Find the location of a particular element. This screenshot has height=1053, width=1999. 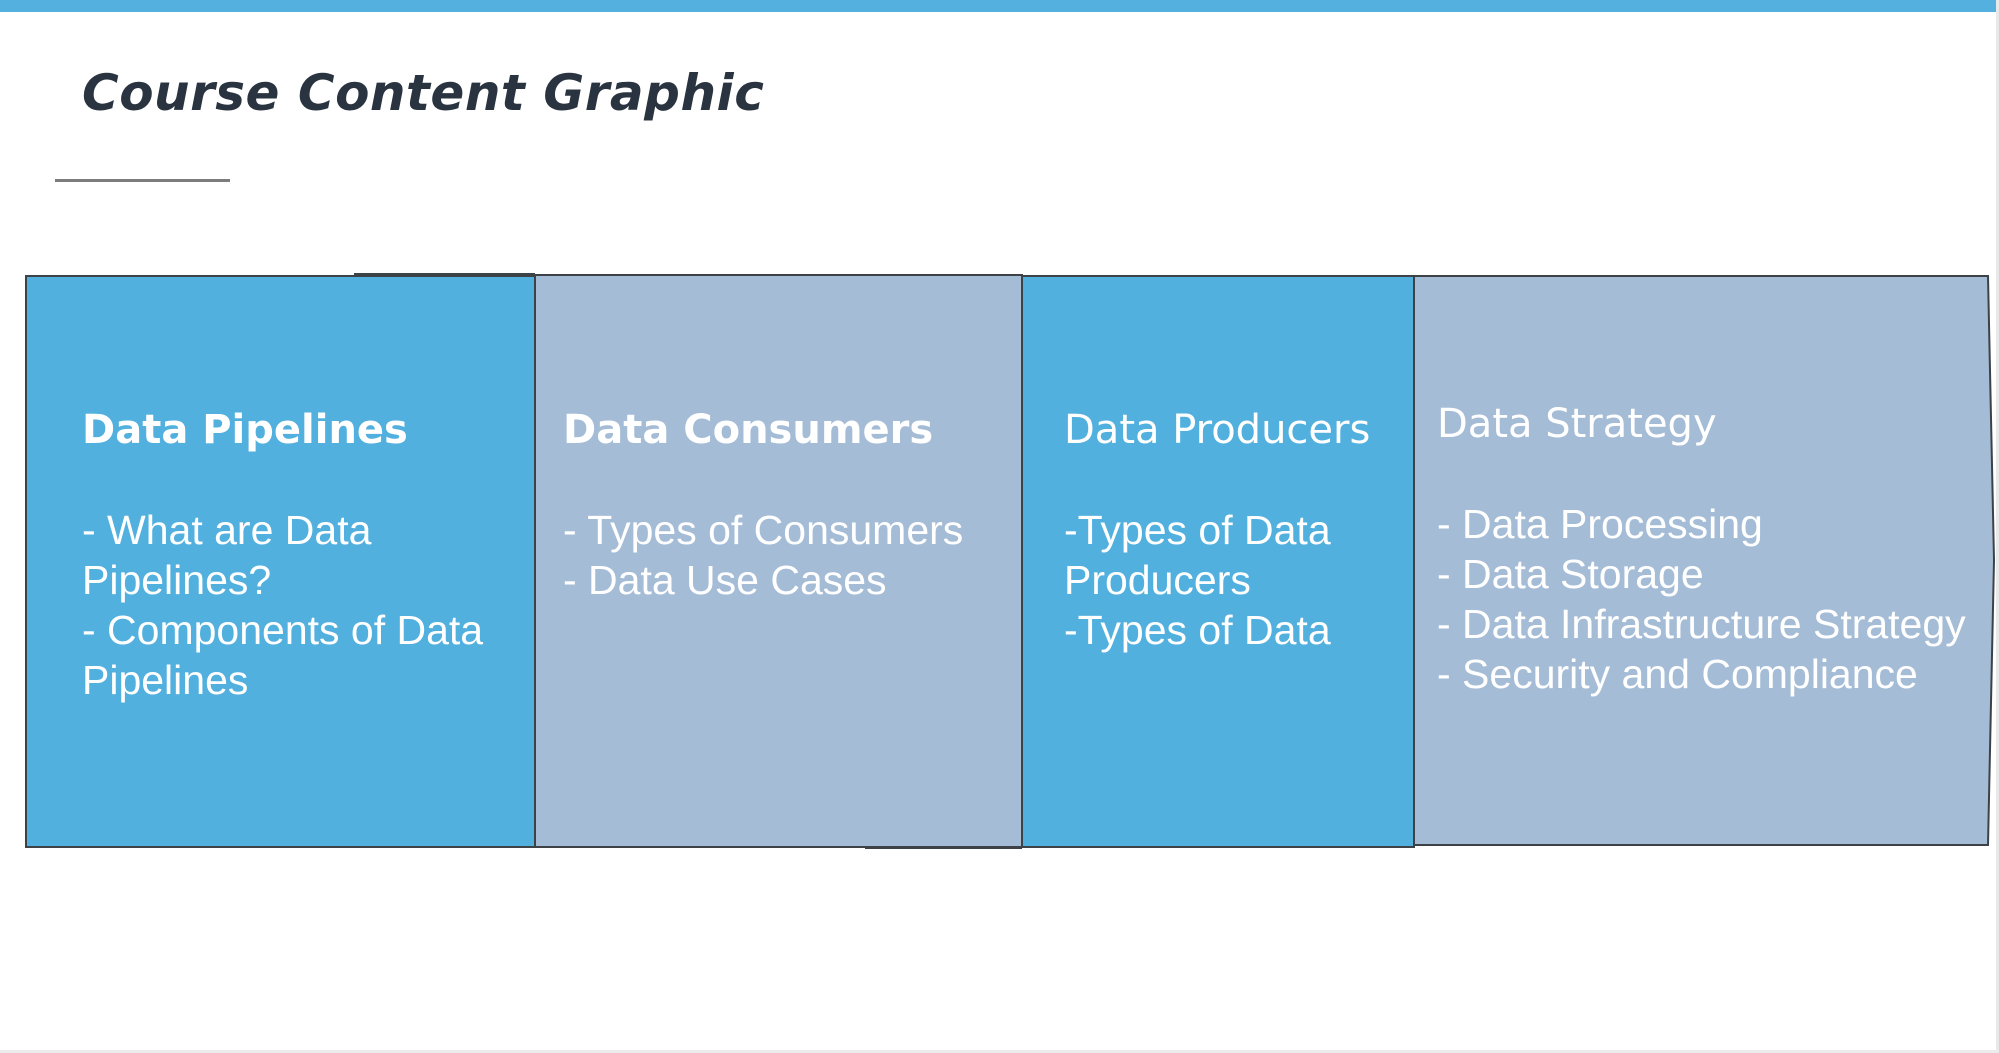

panel-bullet-list: - Types of Consumers - Data Use Cases is located at coordinates (763, 555).